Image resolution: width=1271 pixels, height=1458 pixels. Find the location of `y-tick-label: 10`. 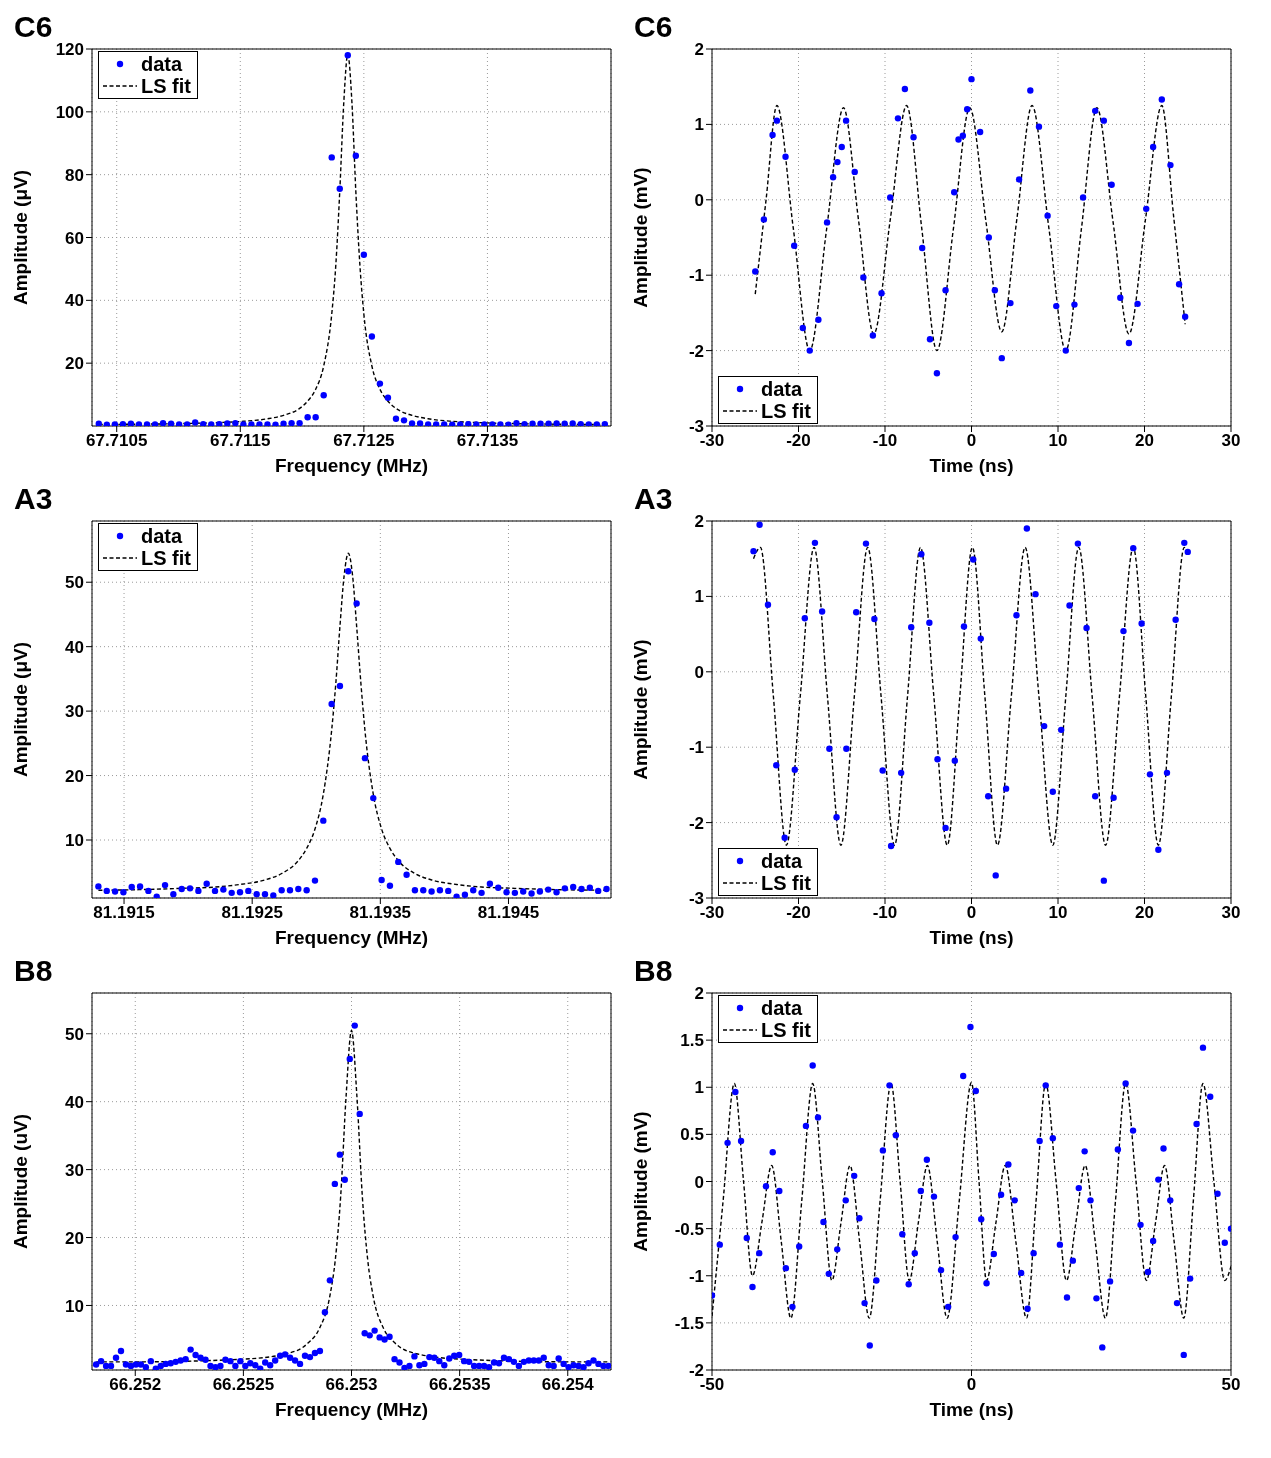

y-tick-label: 10 is located at coordinates (74, 1306).